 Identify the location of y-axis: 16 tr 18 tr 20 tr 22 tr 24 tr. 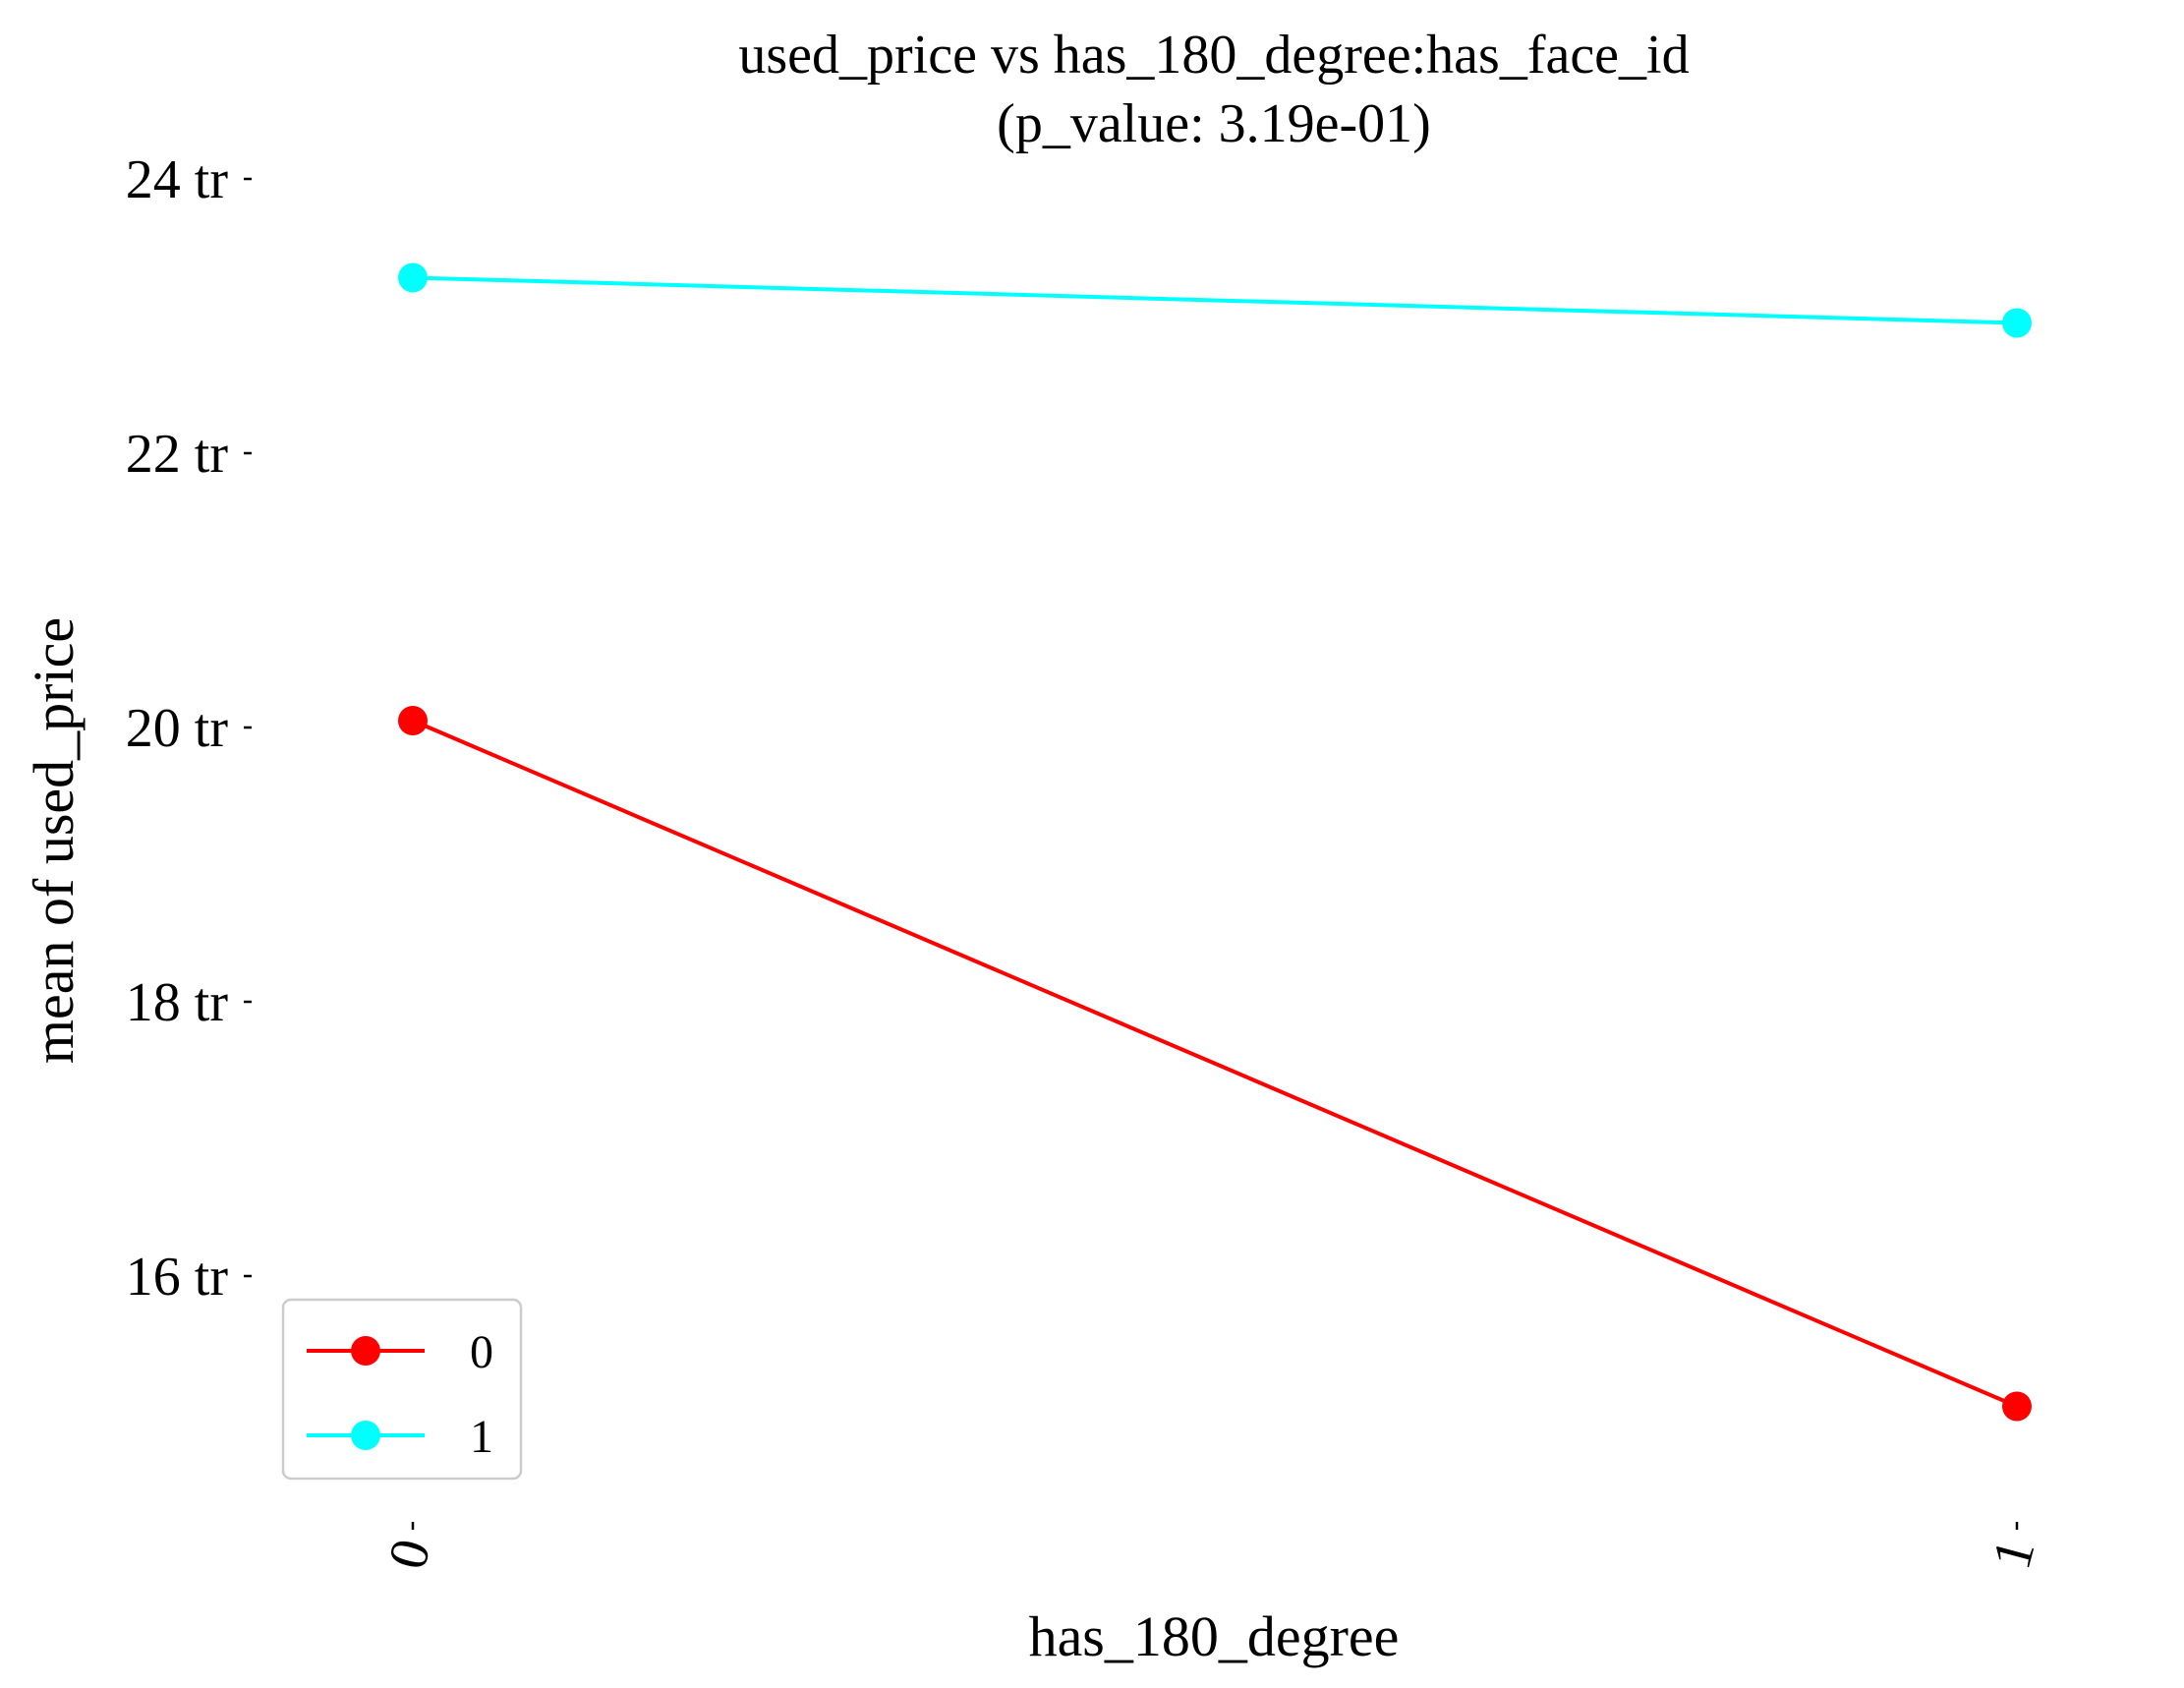
(189, 728).